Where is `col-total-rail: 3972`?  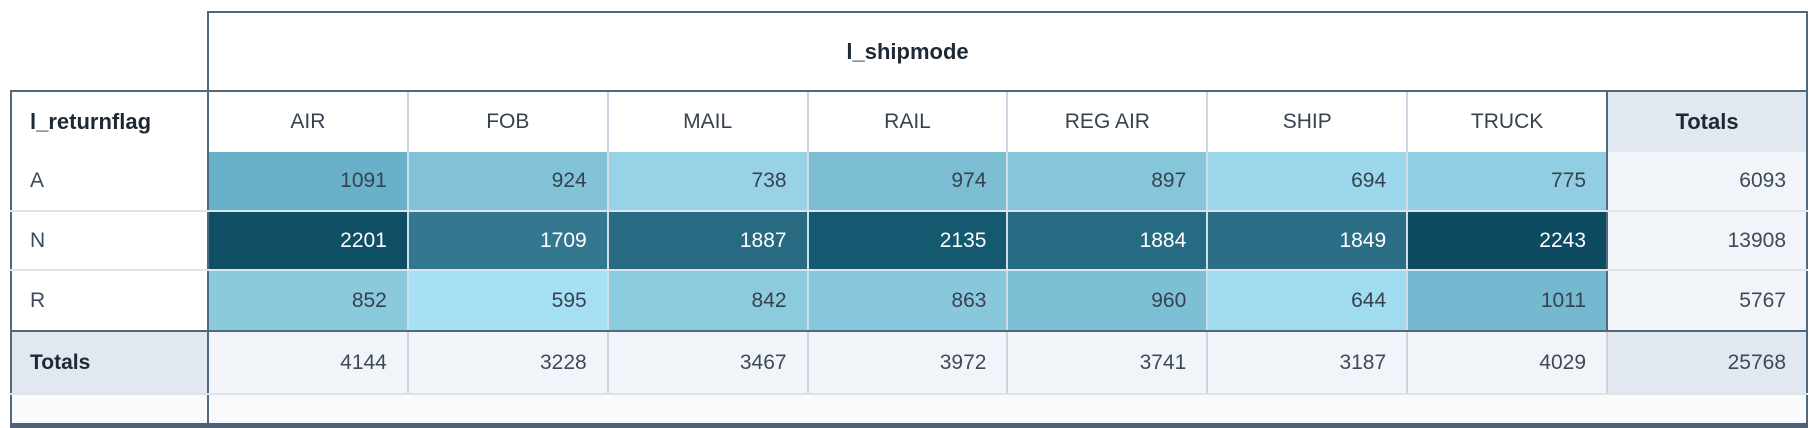 col-total-rail: 3972 is located at coordinates (906, 362).